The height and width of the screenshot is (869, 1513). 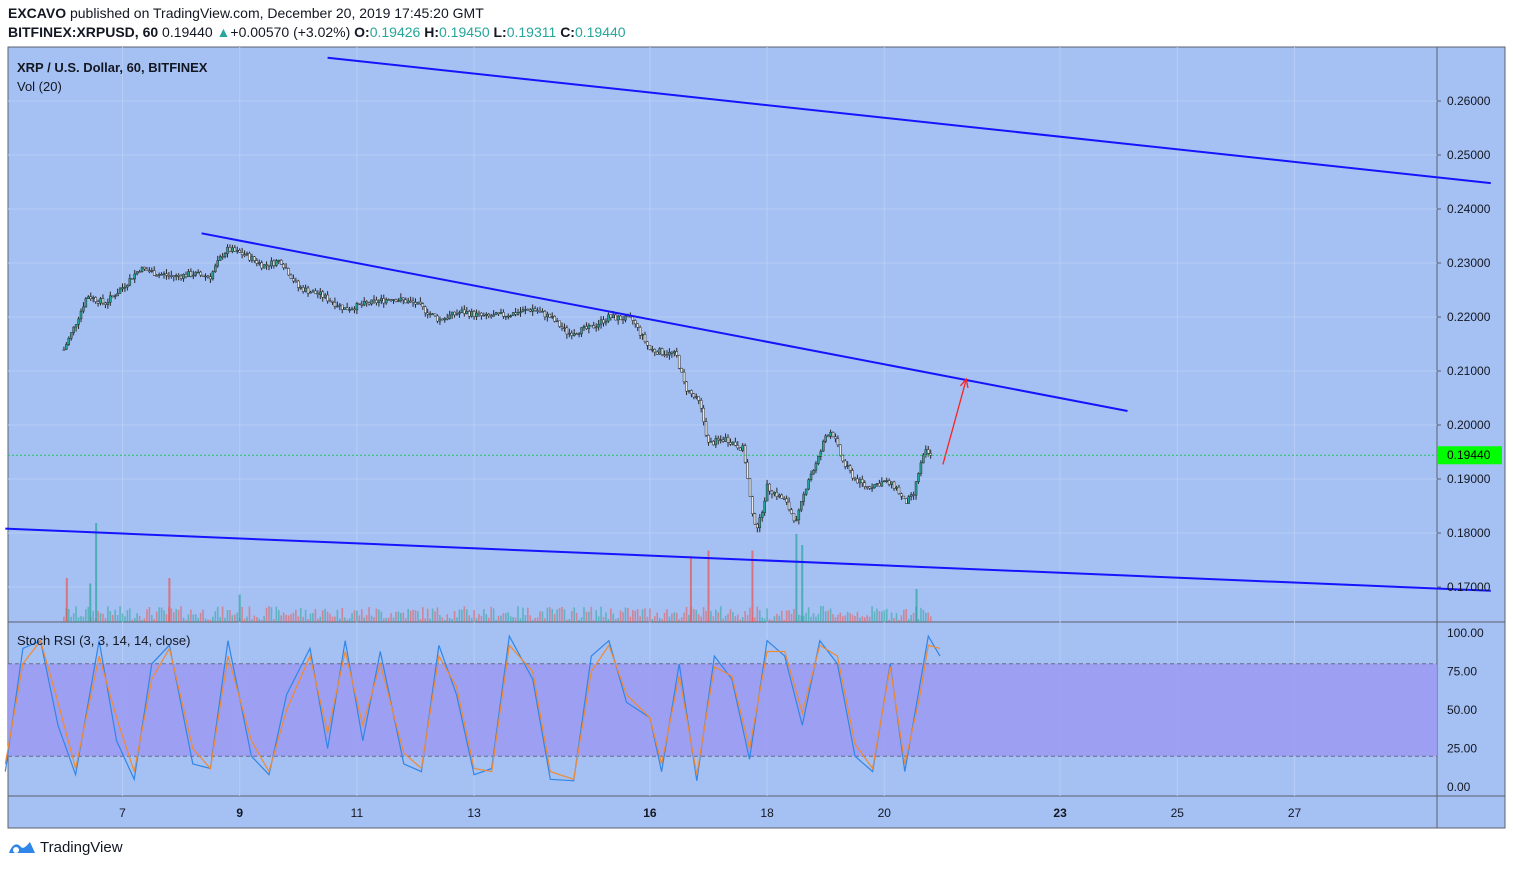 What do you see at coordinates (909, 120) in the screenshot?
I see `trendline-upper-channel` at bounding box center [909, 120].